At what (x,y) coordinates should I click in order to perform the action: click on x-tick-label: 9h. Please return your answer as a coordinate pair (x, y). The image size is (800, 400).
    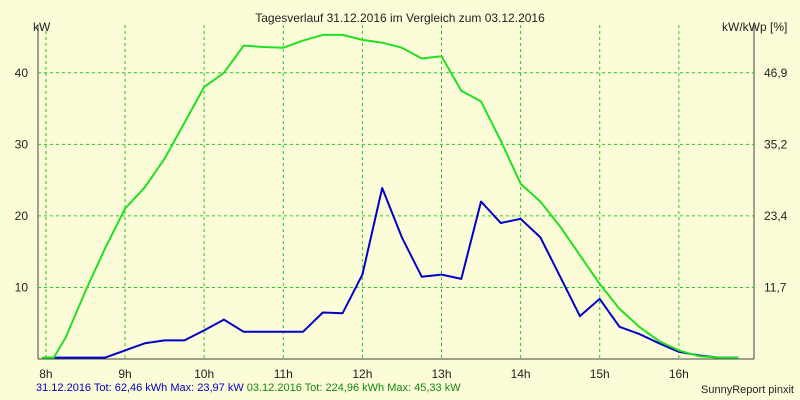
    Looking at the image, I should click on (124, 374).